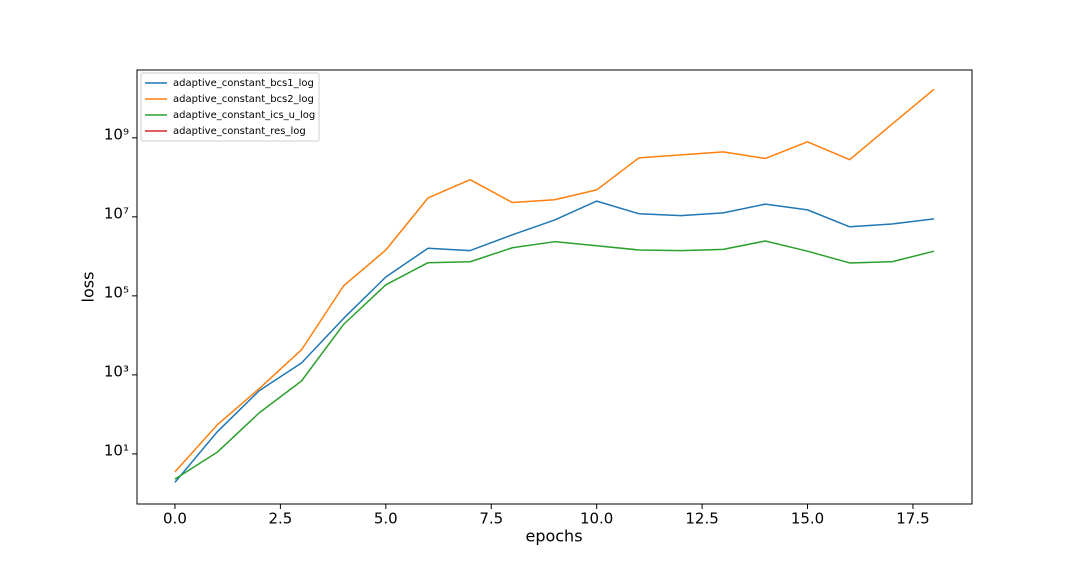  What do you see at coordinates (491, 519) in the screenshot?
I see `x-tick-label: 7.5` at bounding box center [491, 519].